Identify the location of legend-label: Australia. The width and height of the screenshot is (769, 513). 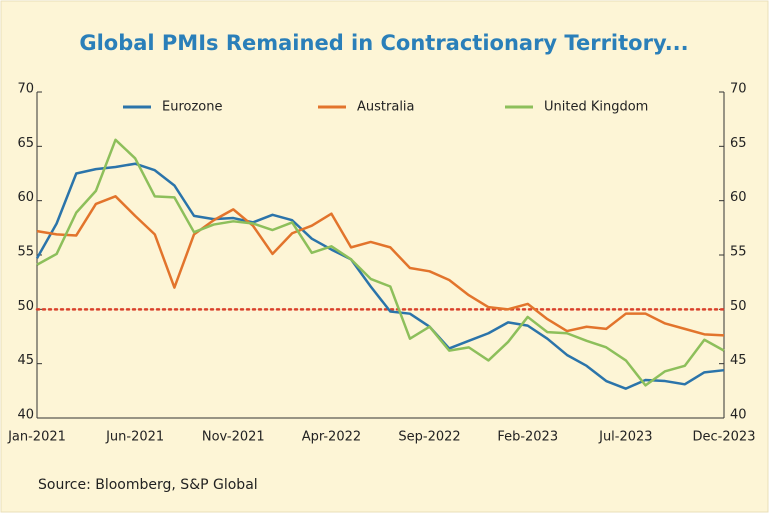
(386, 107).